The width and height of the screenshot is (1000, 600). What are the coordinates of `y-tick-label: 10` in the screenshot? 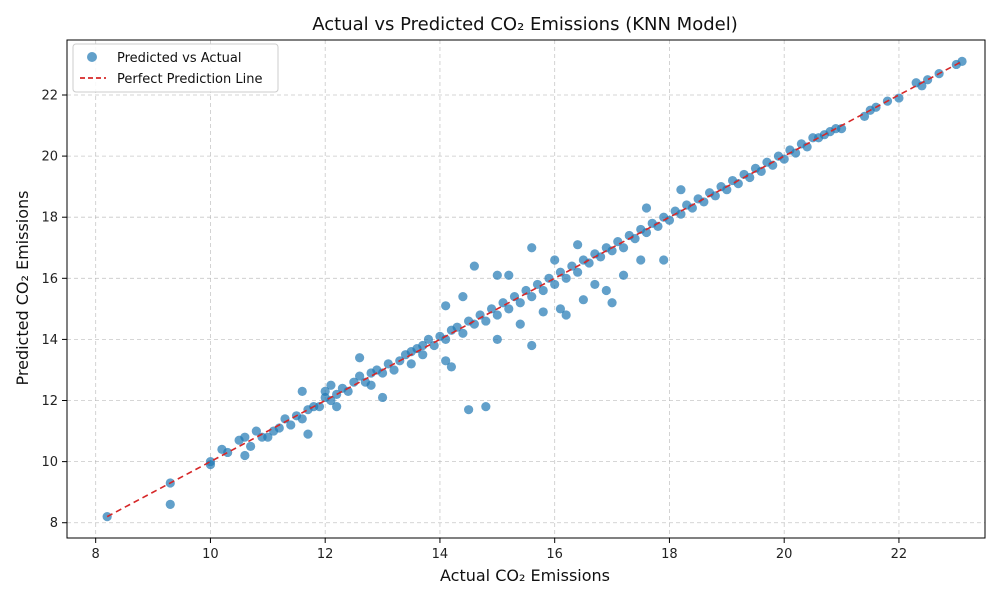 It's located at (49, 462).